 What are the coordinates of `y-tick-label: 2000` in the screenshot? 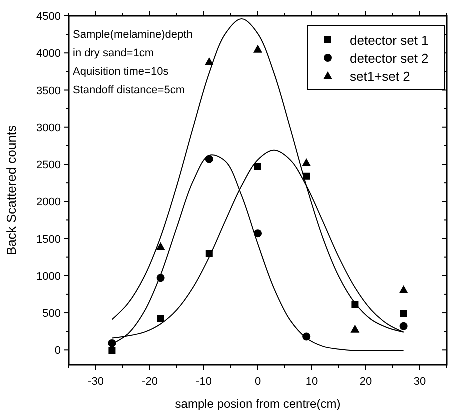 It's located at (48, 202).